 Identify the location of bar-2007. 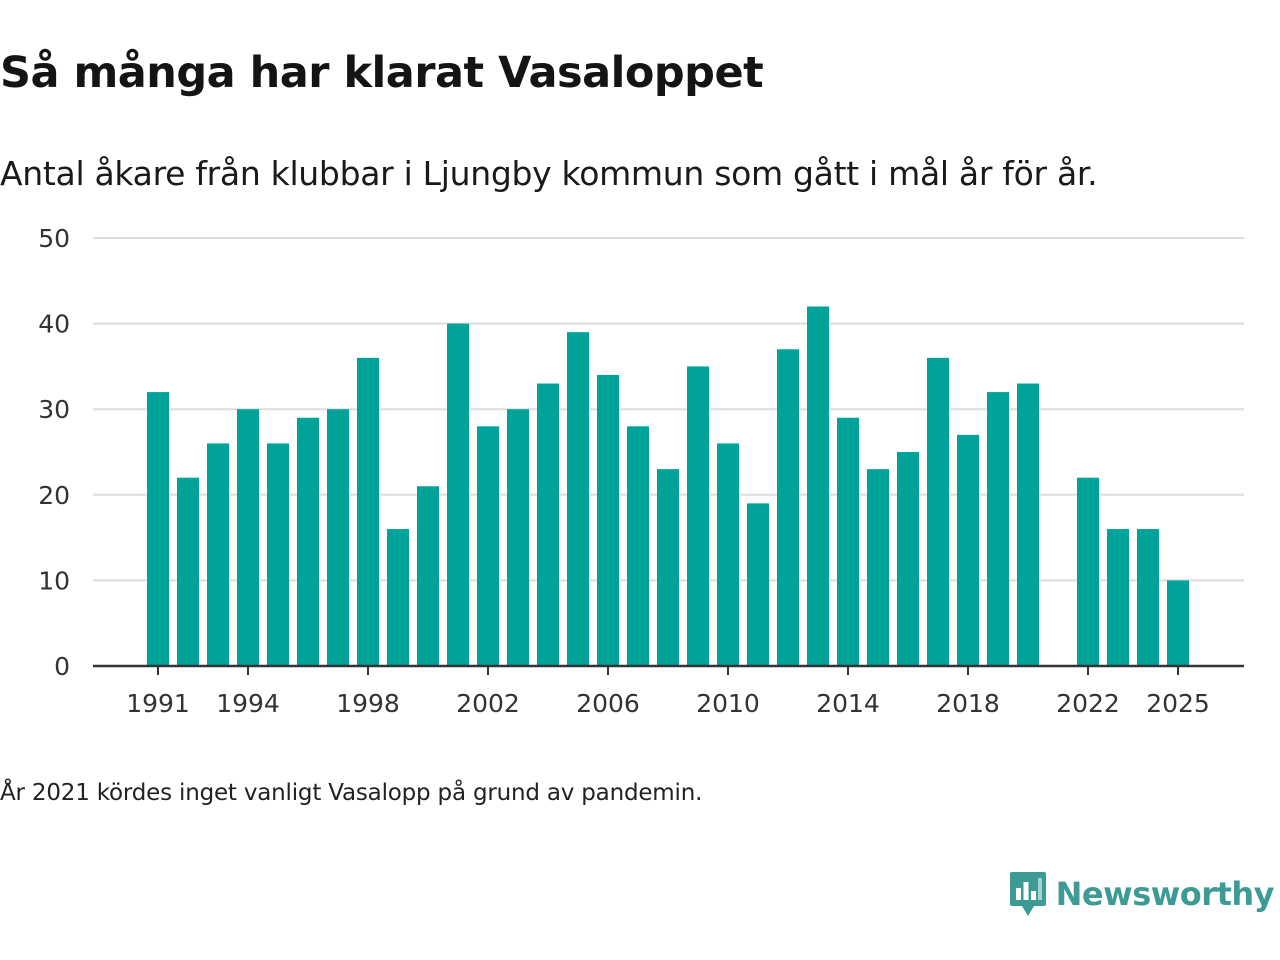
(638, 546).